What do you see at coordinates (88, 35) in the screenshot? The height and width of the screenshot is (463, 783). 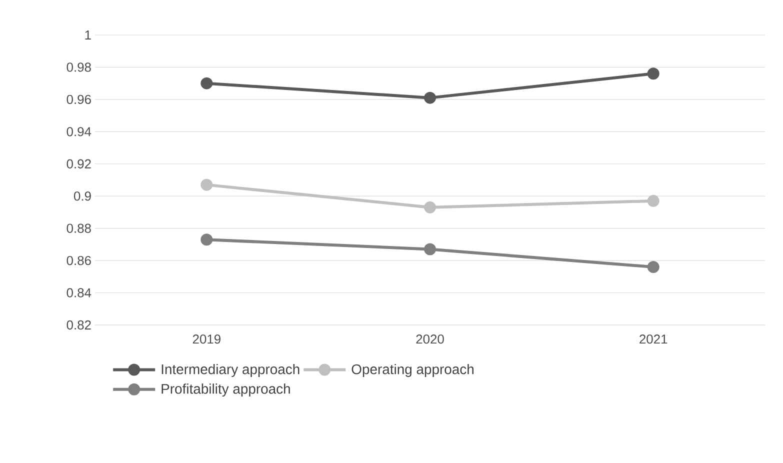 I see `y-tick-label: 1` at bounding box center [88, 35].